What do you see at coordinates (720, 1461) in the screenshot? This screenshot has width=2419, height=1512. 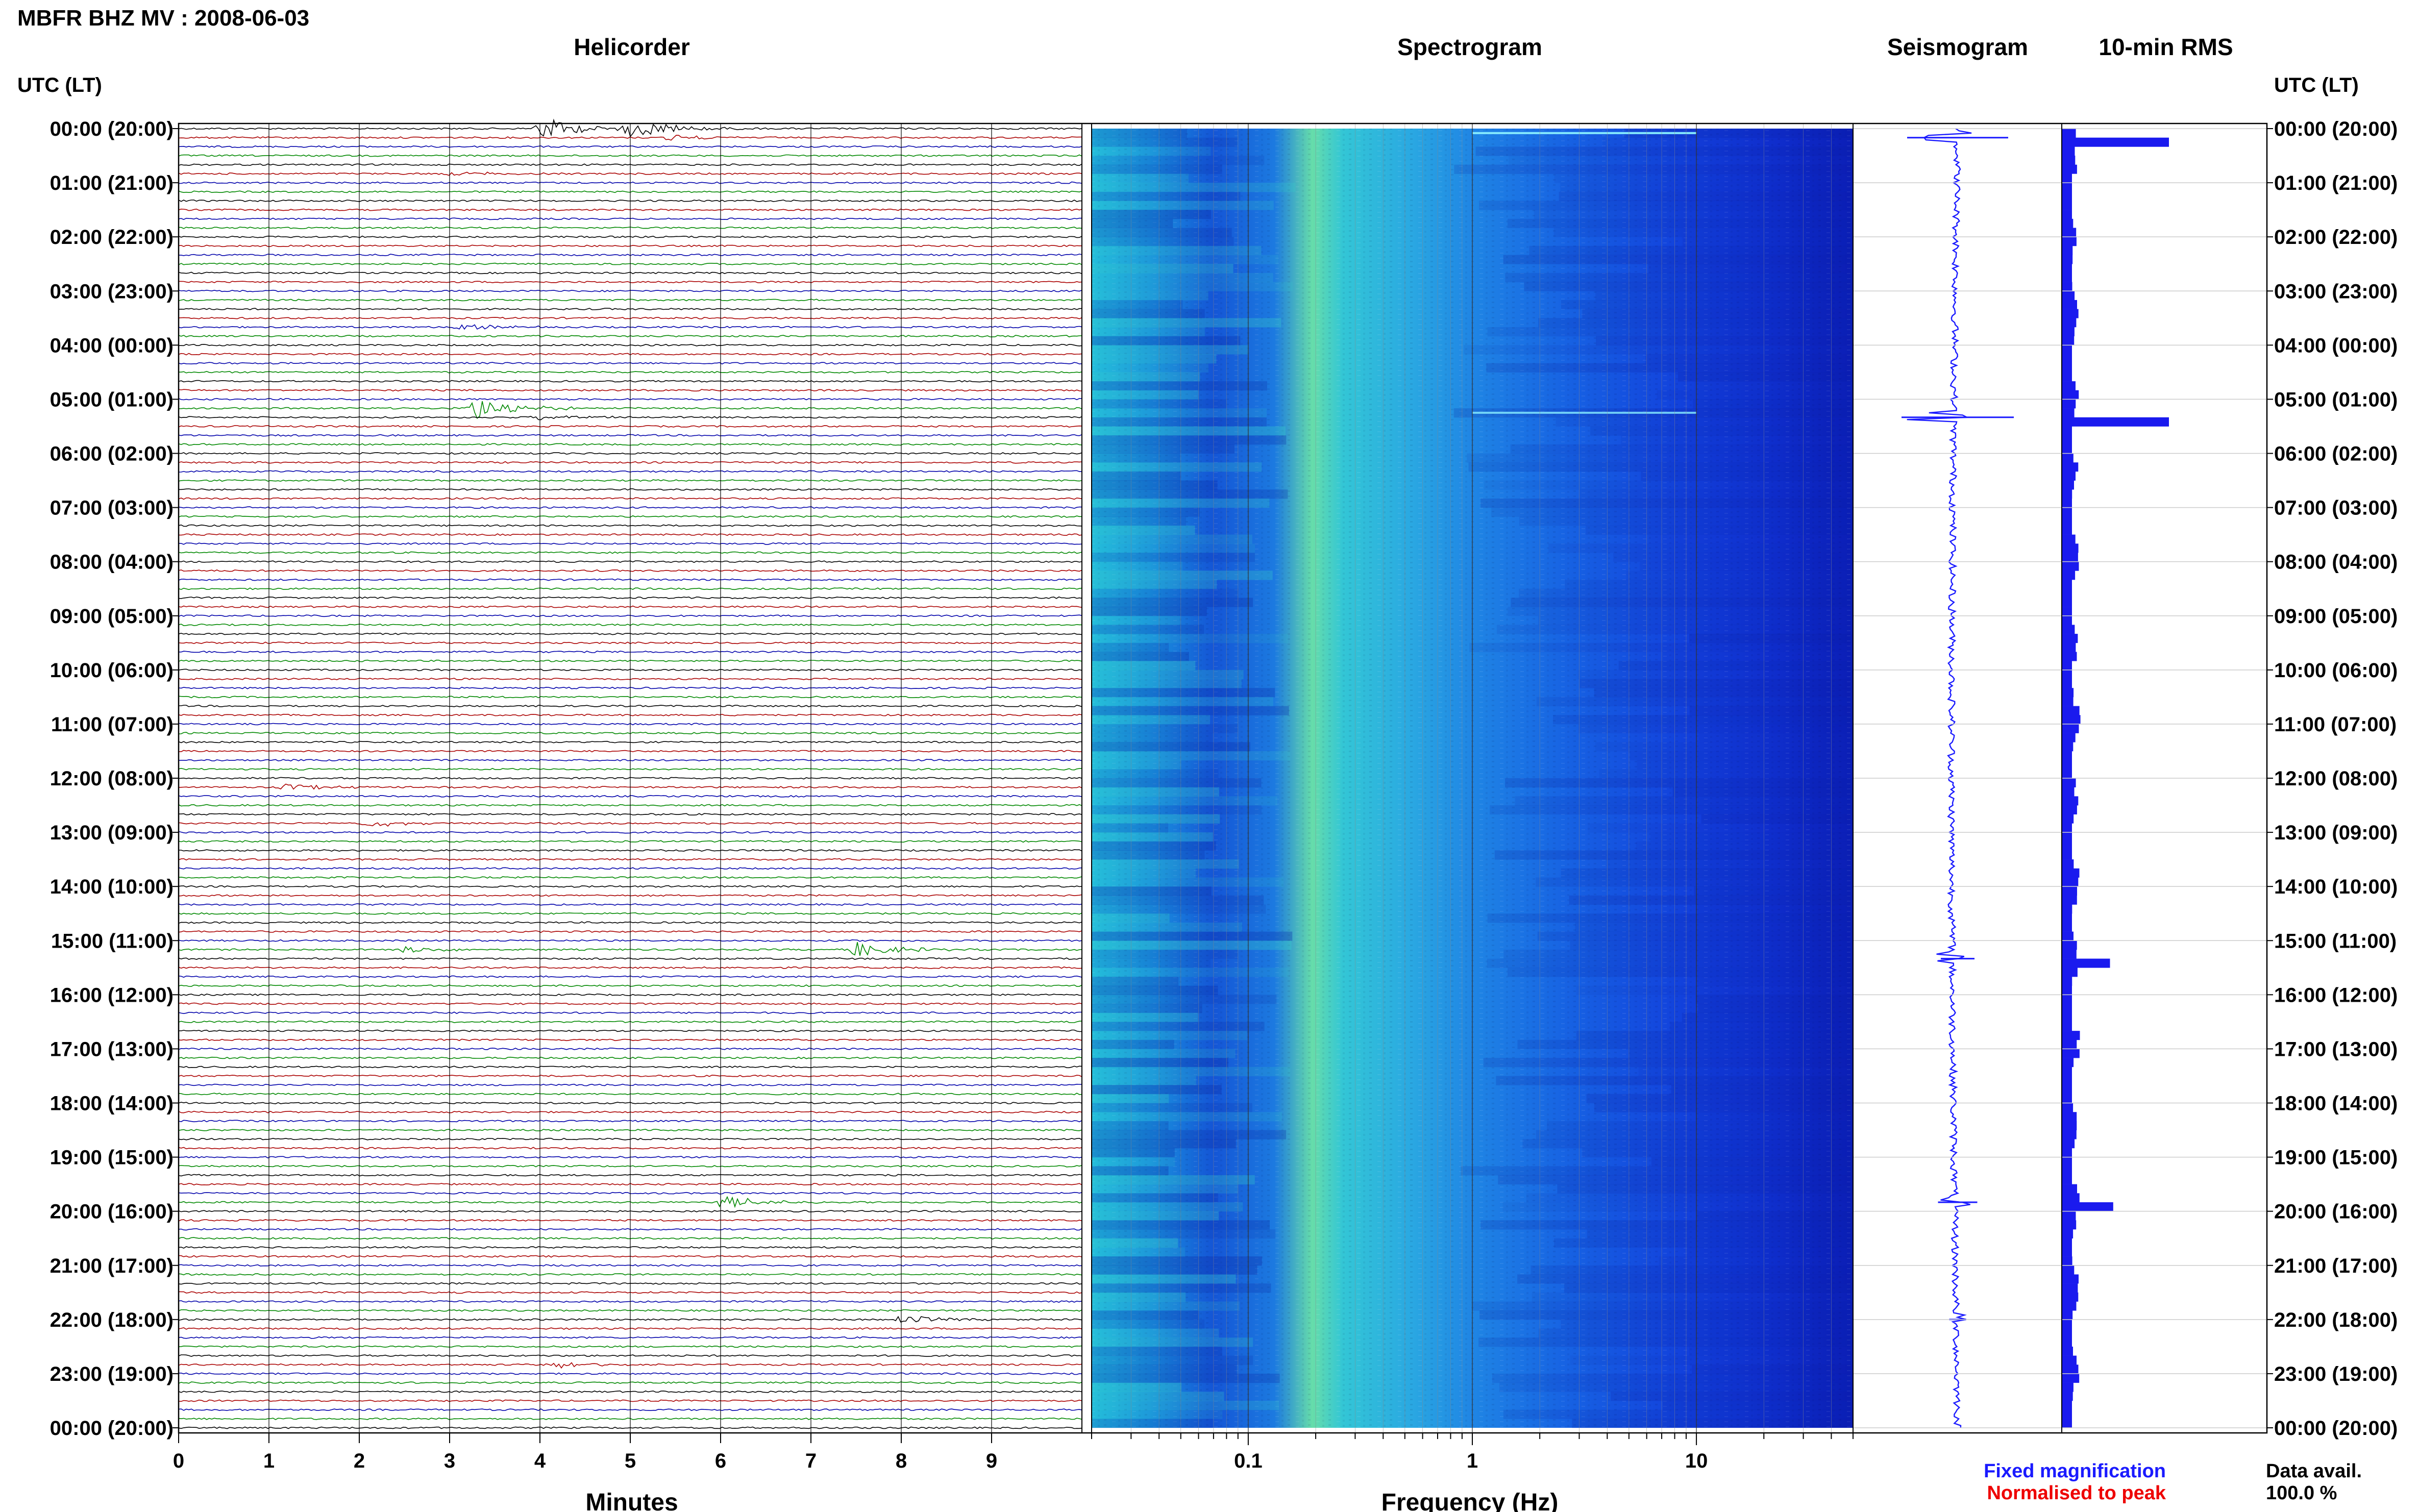 I see `minute-tick-label: 6` at bounding box center [720, 1461].